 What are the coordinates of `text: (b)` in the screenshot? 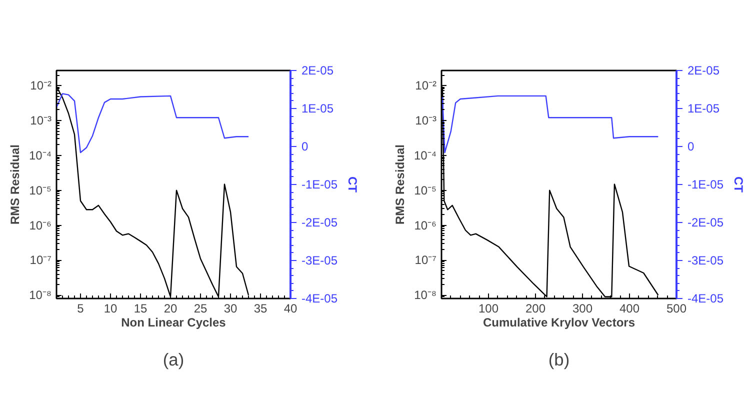 It's located at (559, 360).